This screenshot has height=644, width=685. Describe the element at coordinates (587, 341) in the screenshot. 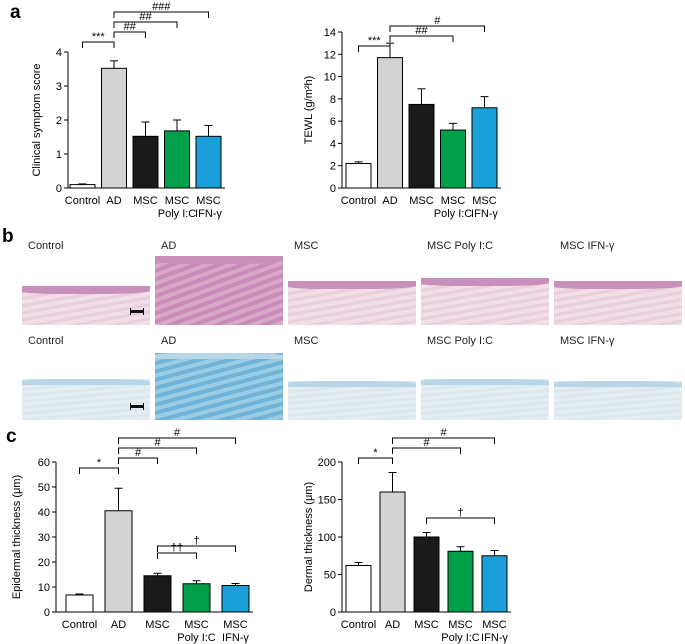

I see `tile-label: MSC IFN-γ` at that location.